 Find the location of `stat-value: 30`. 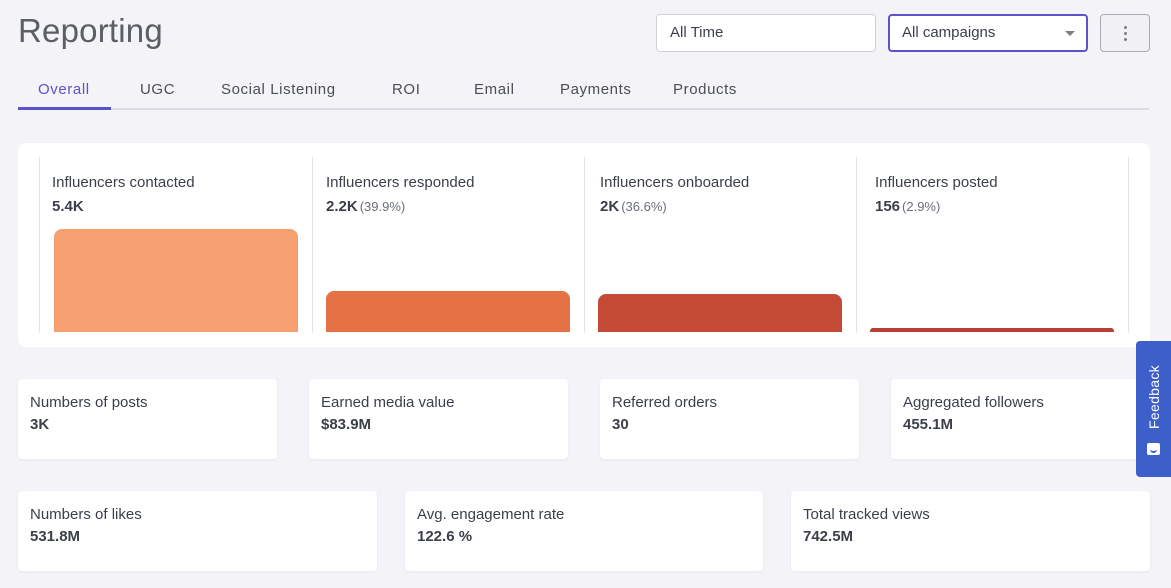

stat-value: 30 is located at coordinates (620, 424).